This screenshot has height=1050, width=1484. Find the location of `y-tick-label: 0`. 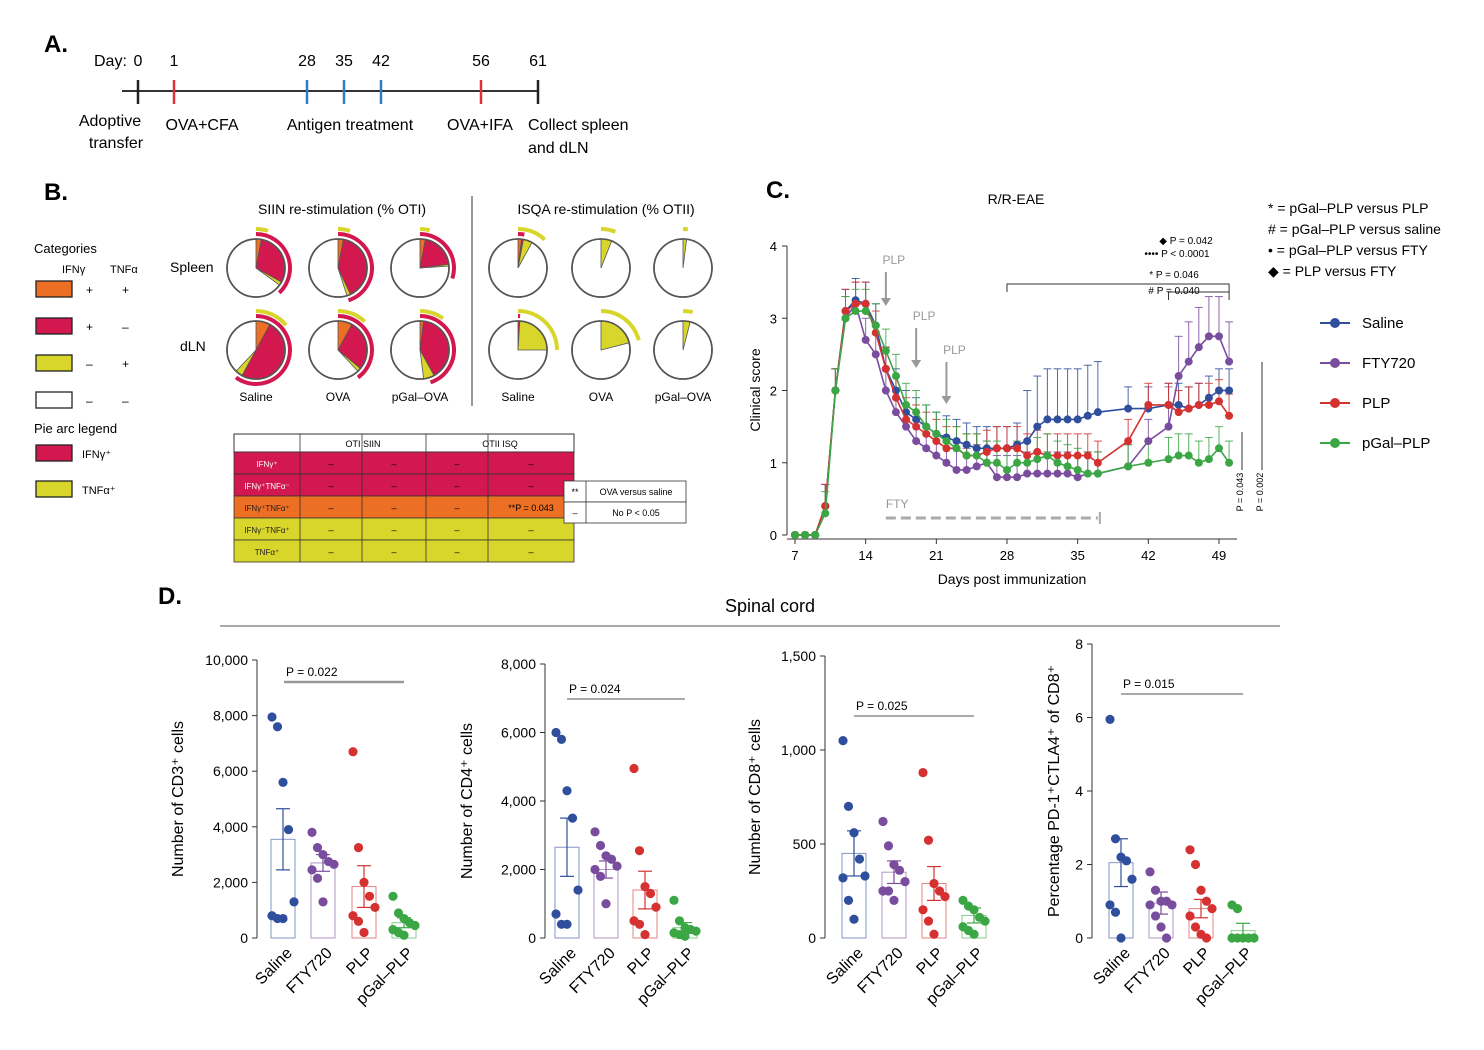

y-tick-label: 0 is located at coordinates (1079, 938).